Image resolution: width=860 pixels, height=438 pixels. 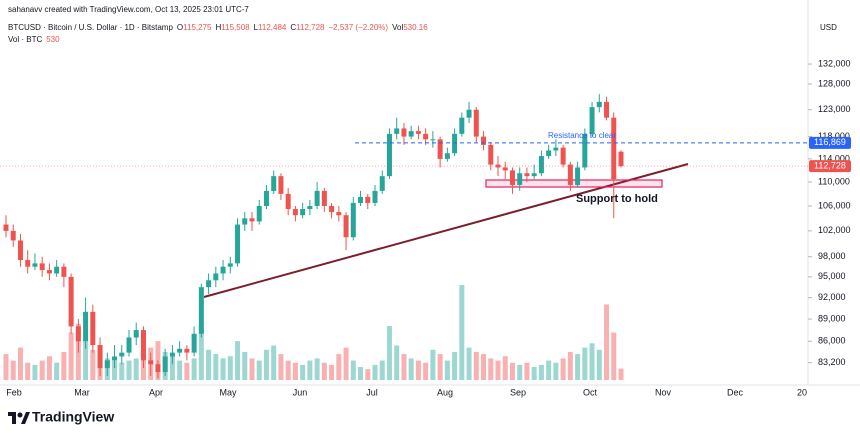 I want to click on ohlc-value: 112,484, so click(x=272, y=27).